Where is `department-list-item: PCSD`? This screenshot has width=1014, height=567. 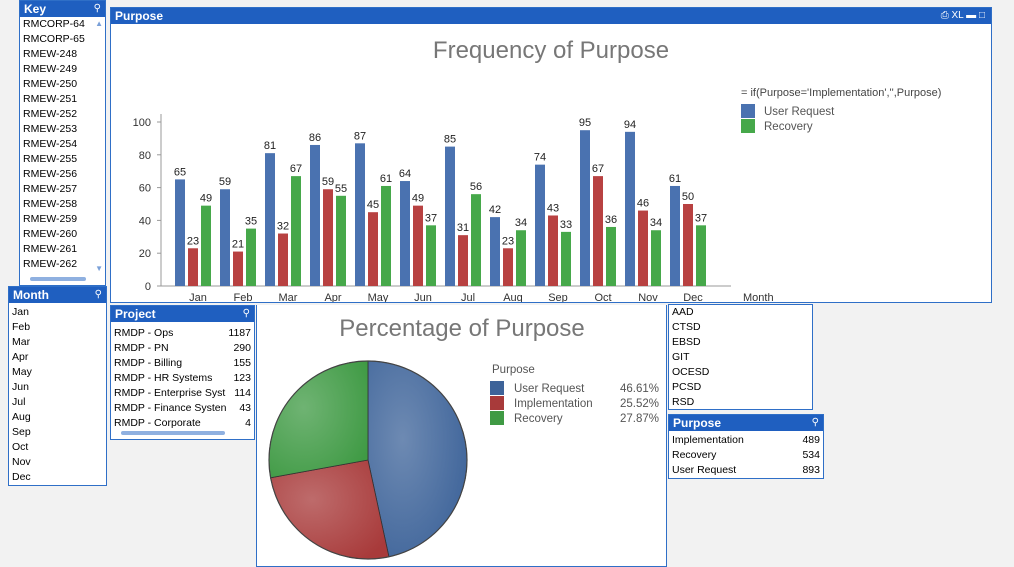
department-list-item: PCSD is located at coordinates (687, 387).